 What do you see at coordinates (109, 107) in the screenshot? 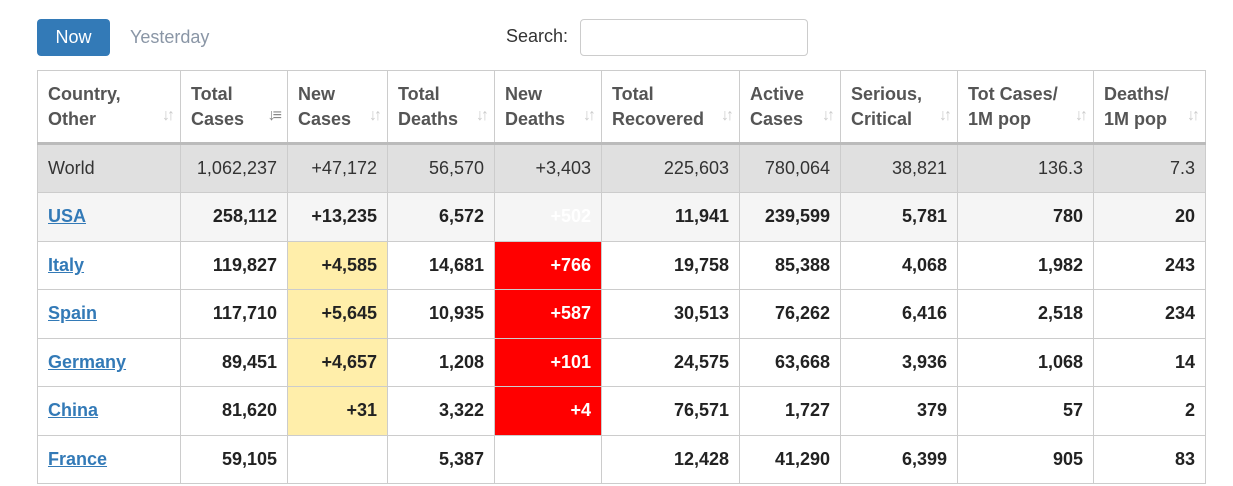
I see `column-header: Country, Other ↓↑` at bounding box center [109, 107].